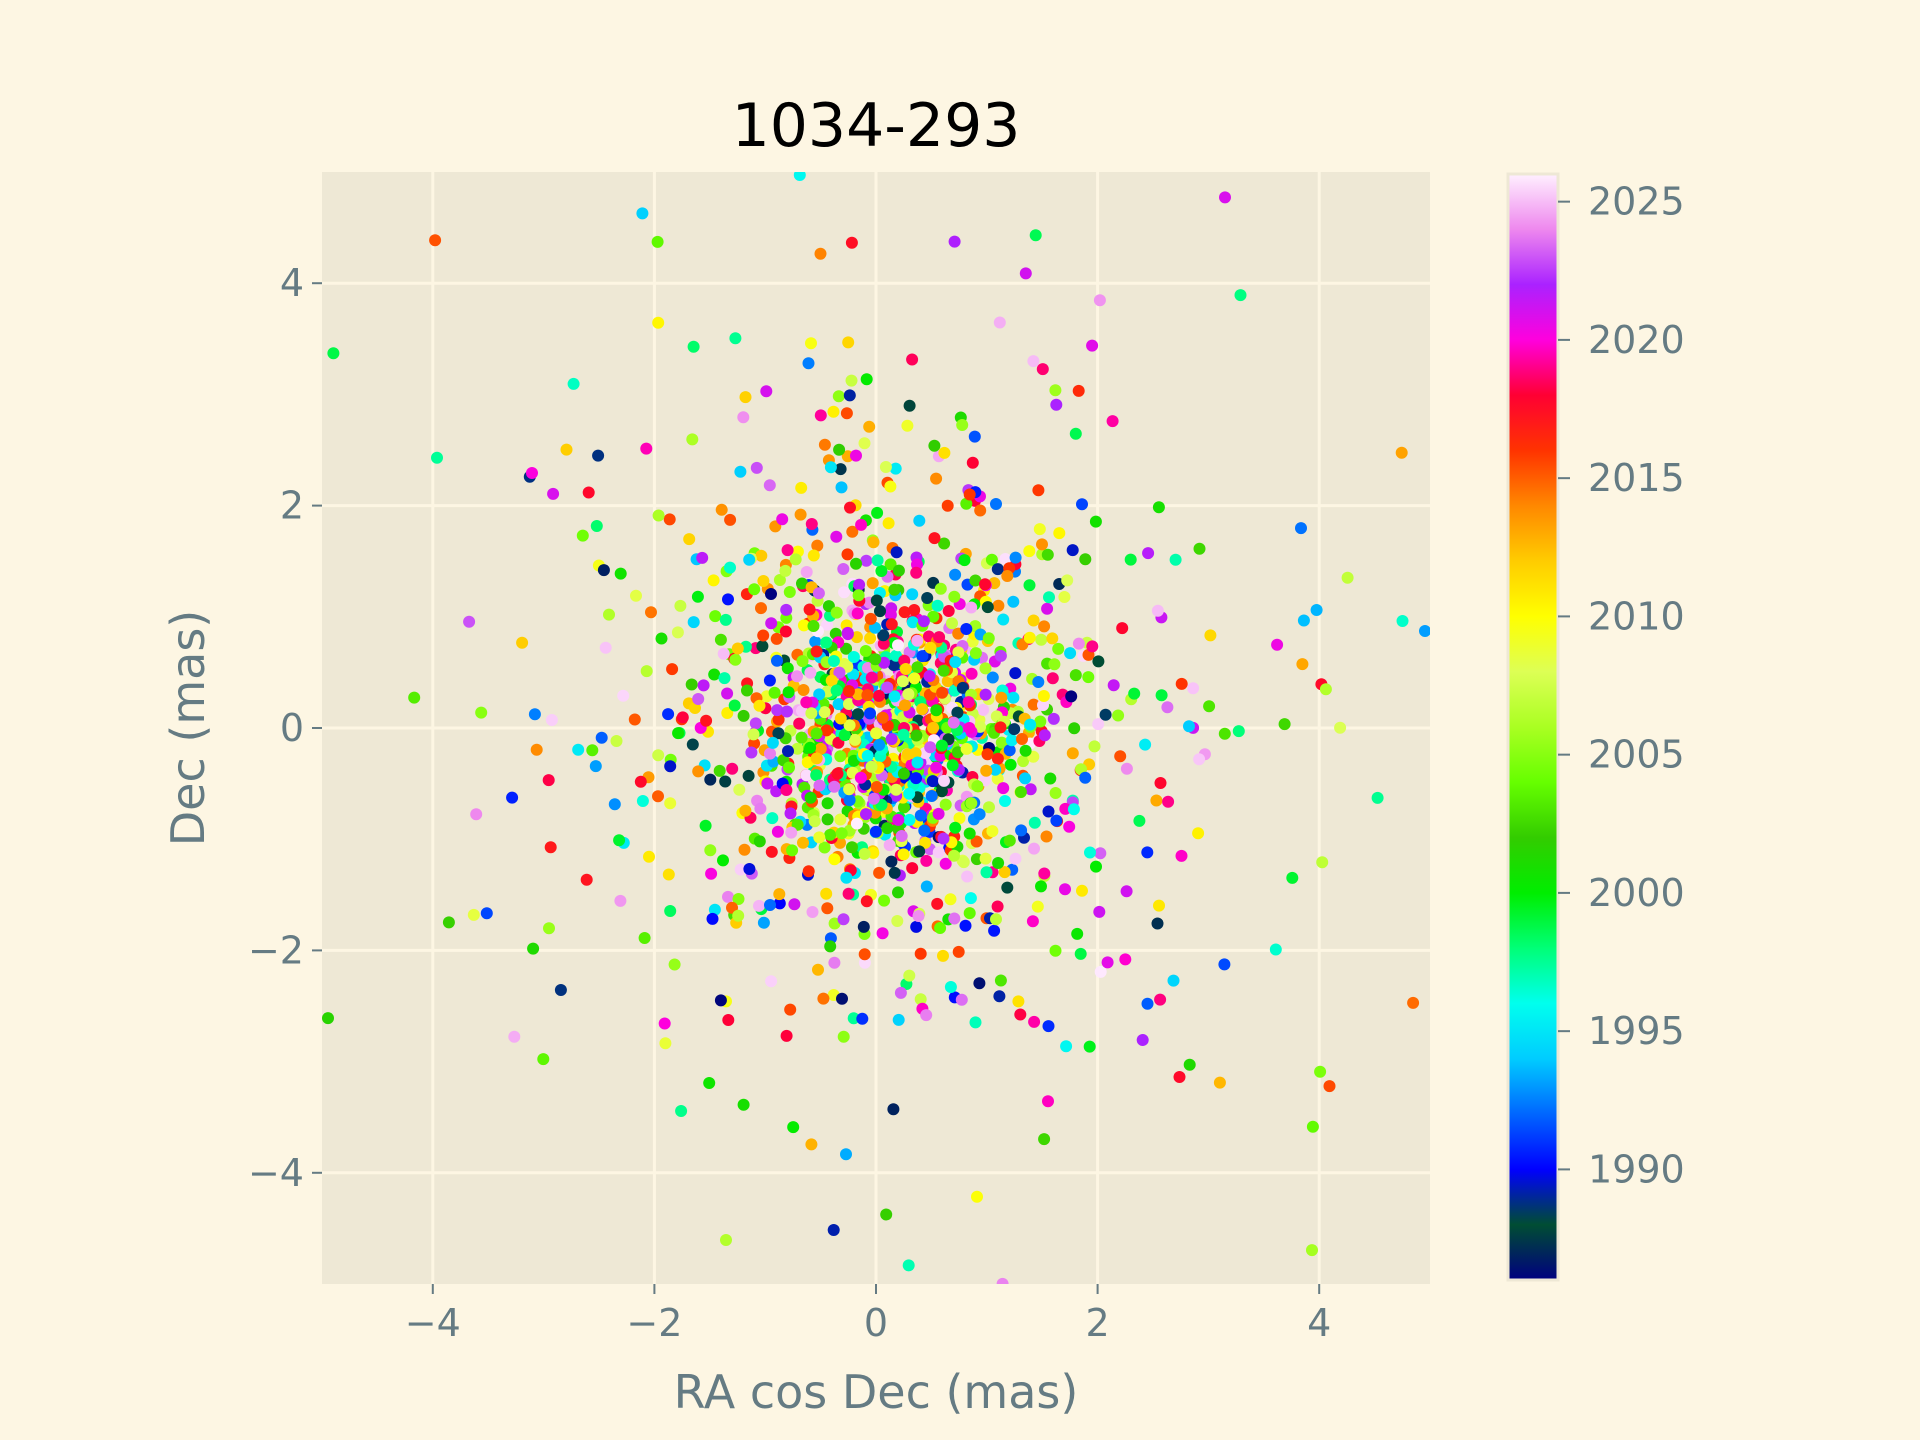  What do you see at coordinates (188, 728) in the screenshot?
I see `y-axis-label: Dec (mas)` at bounding box center [188, 728].